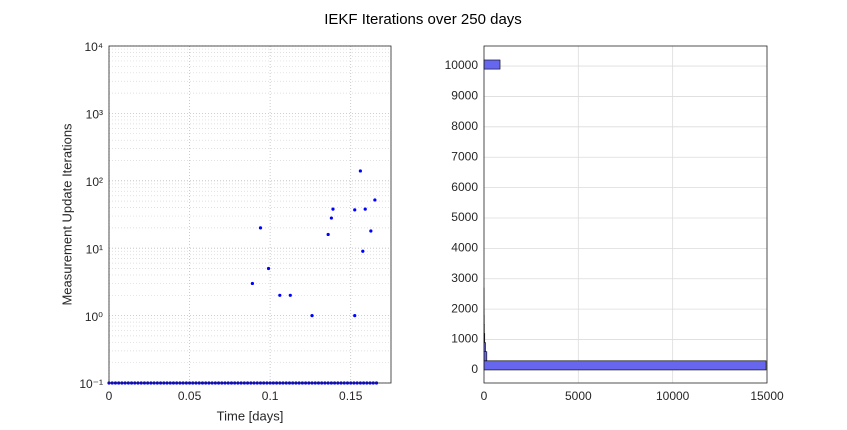  Describe the element at coordinates (464, 339) in the screenshot. I see `y-tick-label: 1000` at that location.